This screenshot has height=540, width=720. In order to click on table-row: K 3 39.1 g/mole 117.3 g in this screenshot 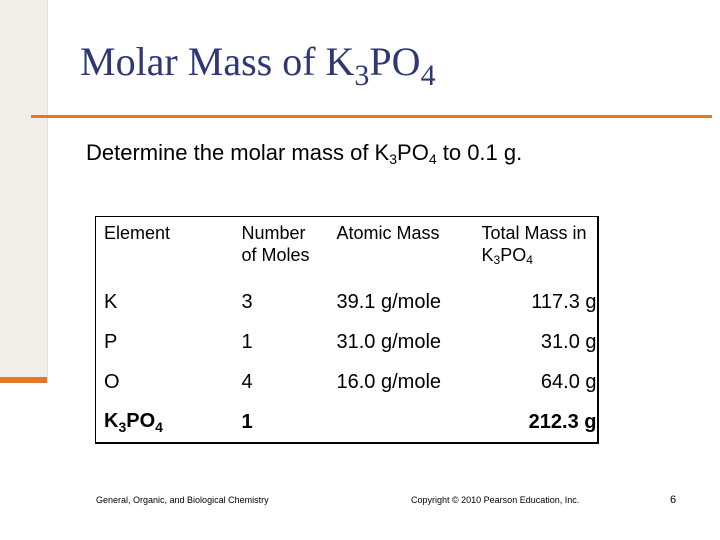, I will do `click(347, 303)`.